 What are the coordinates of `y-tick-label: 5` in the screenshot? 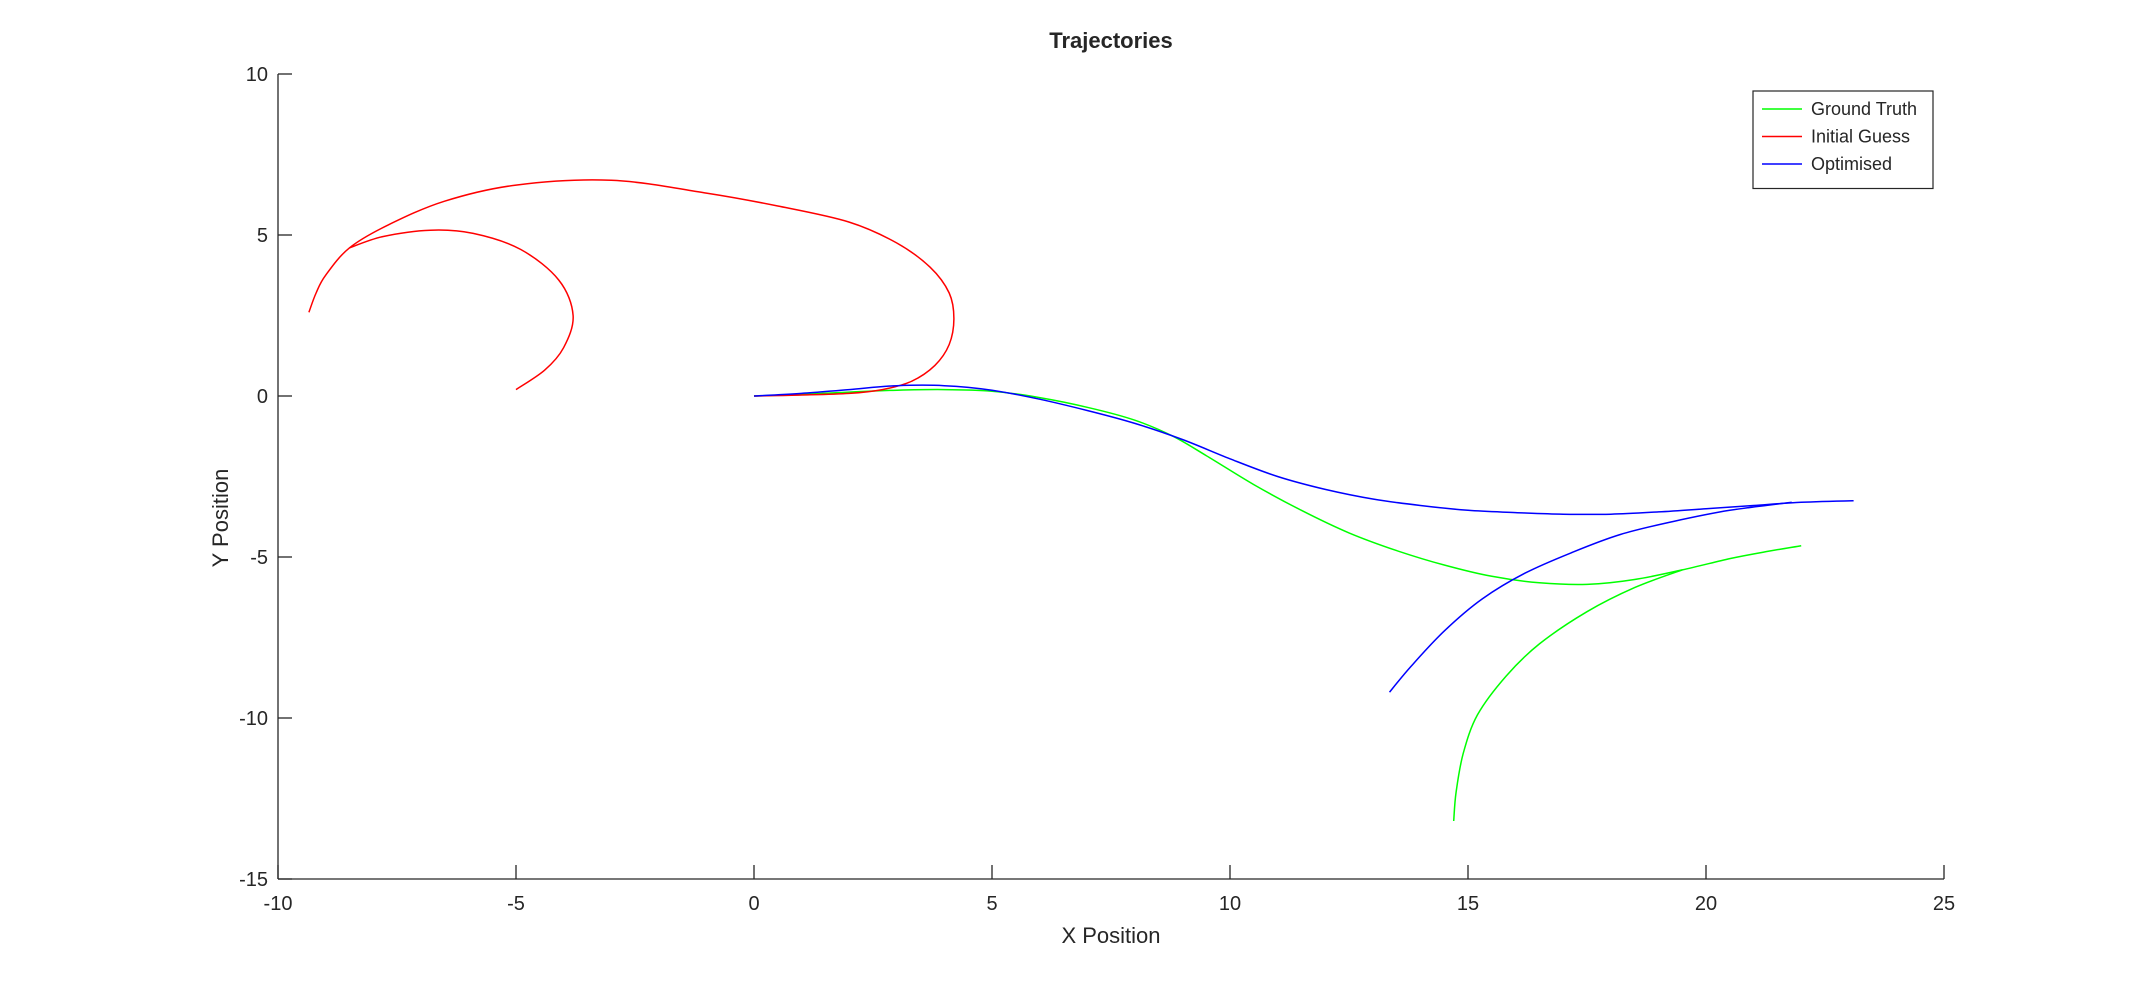 It's located at (262, 236).